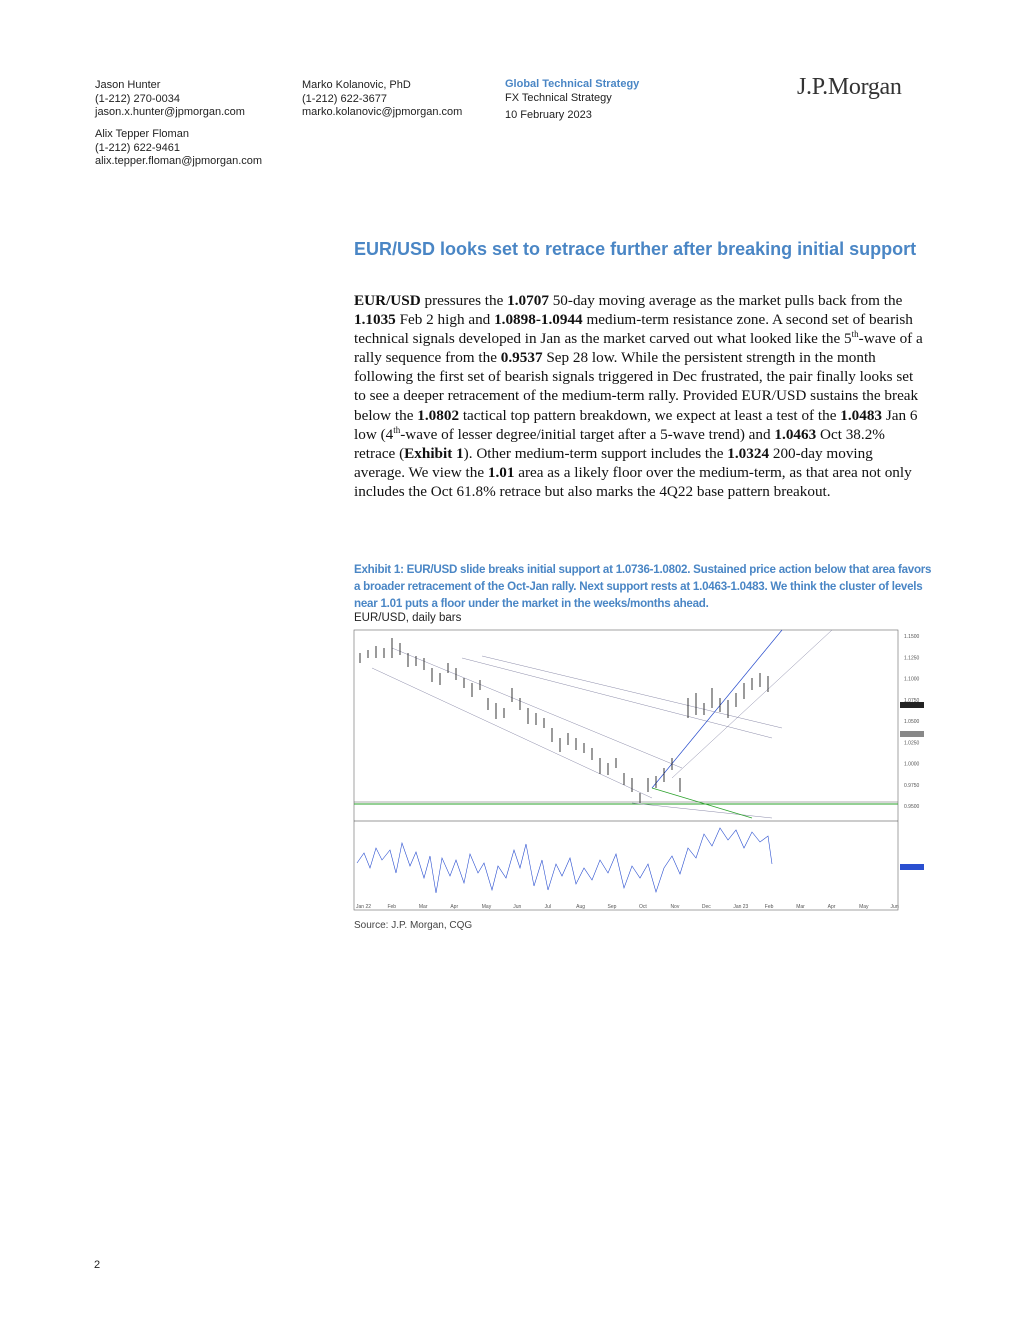 The width and height of the screenshot is (1020, 1320). What do you see at coordinates (912, 701) in the screenshot?
I see `y-axis-label: 1.0750` at bounding box center [912, 701].